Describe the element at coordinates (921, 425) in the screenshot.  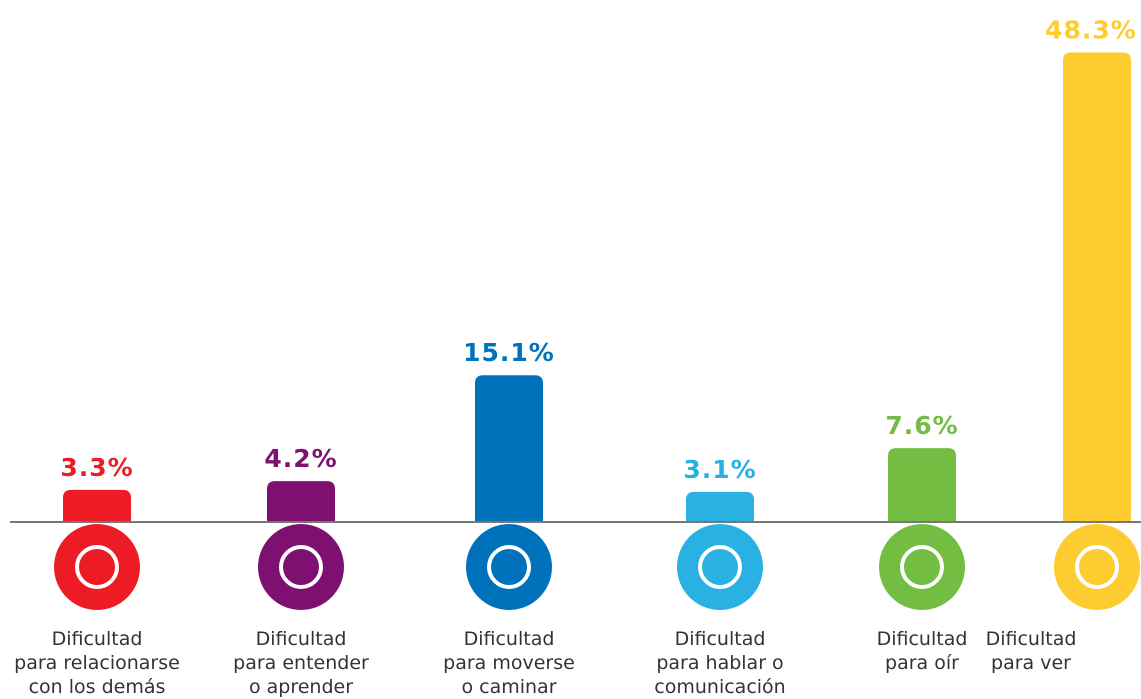
I see `value-label: 7.6%` at that location.